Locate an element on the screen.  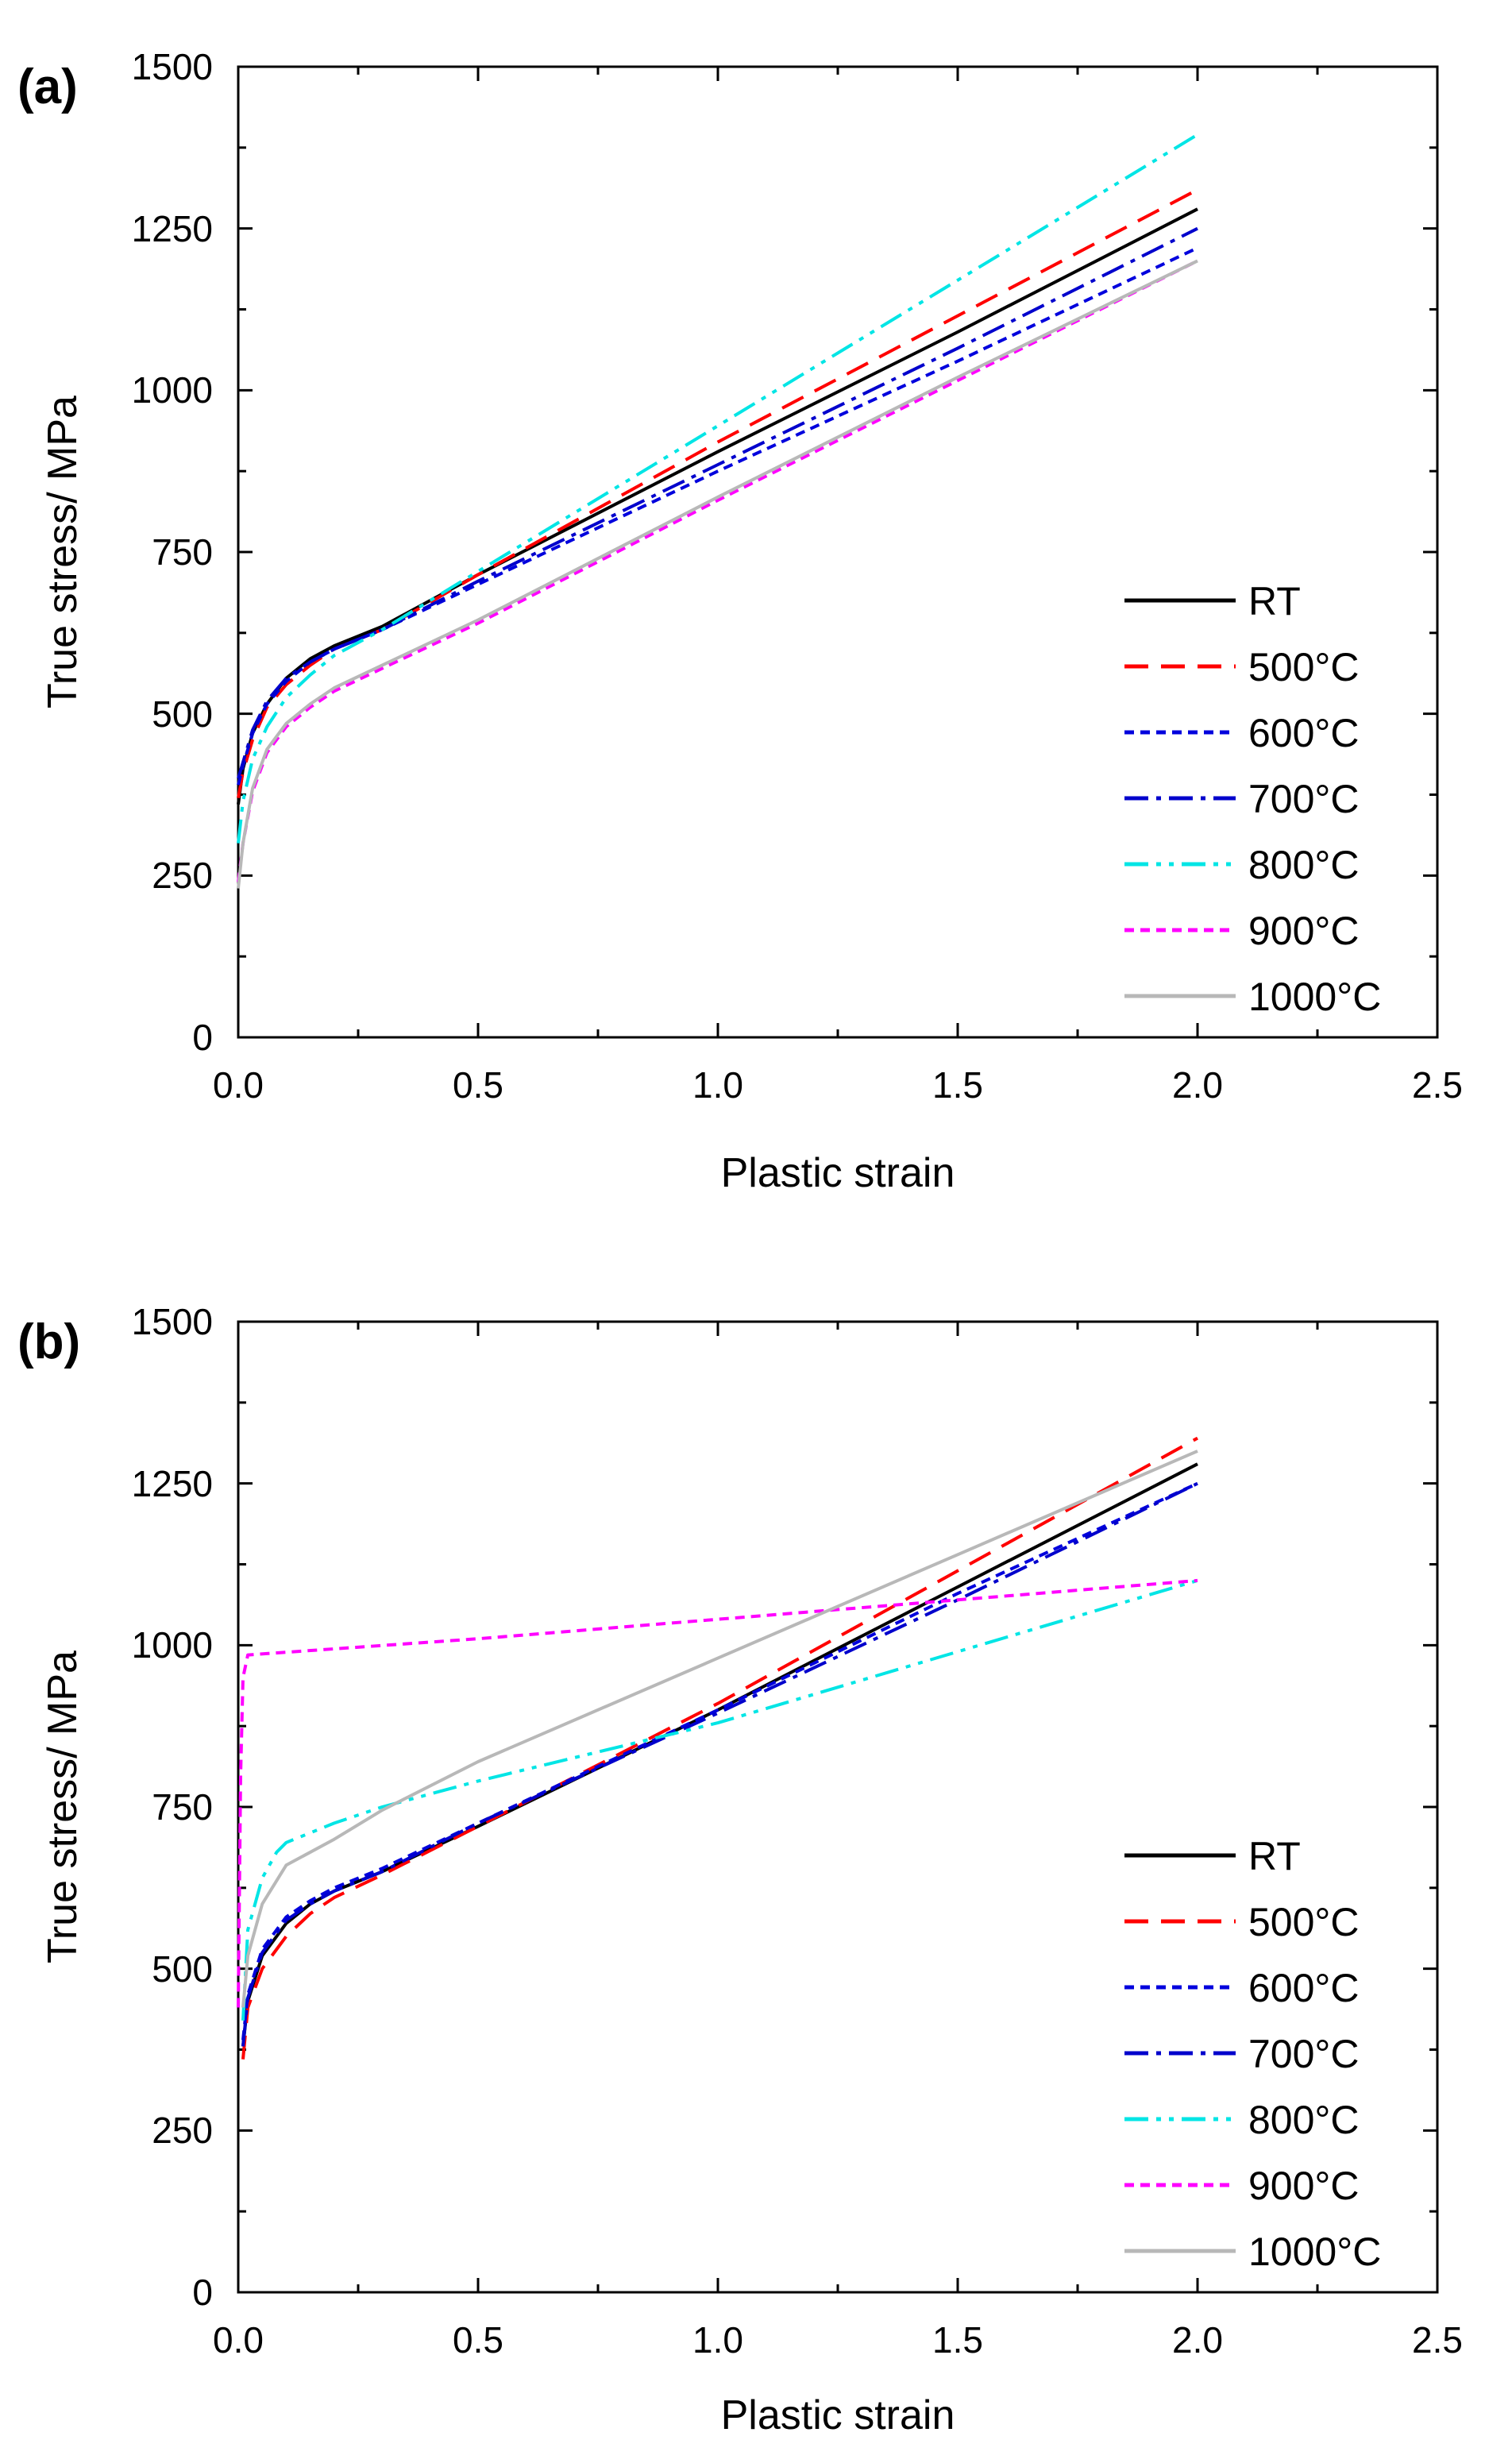
panel-b-x-axis-title: Plastic strain is located at coordinates (838, 2415).